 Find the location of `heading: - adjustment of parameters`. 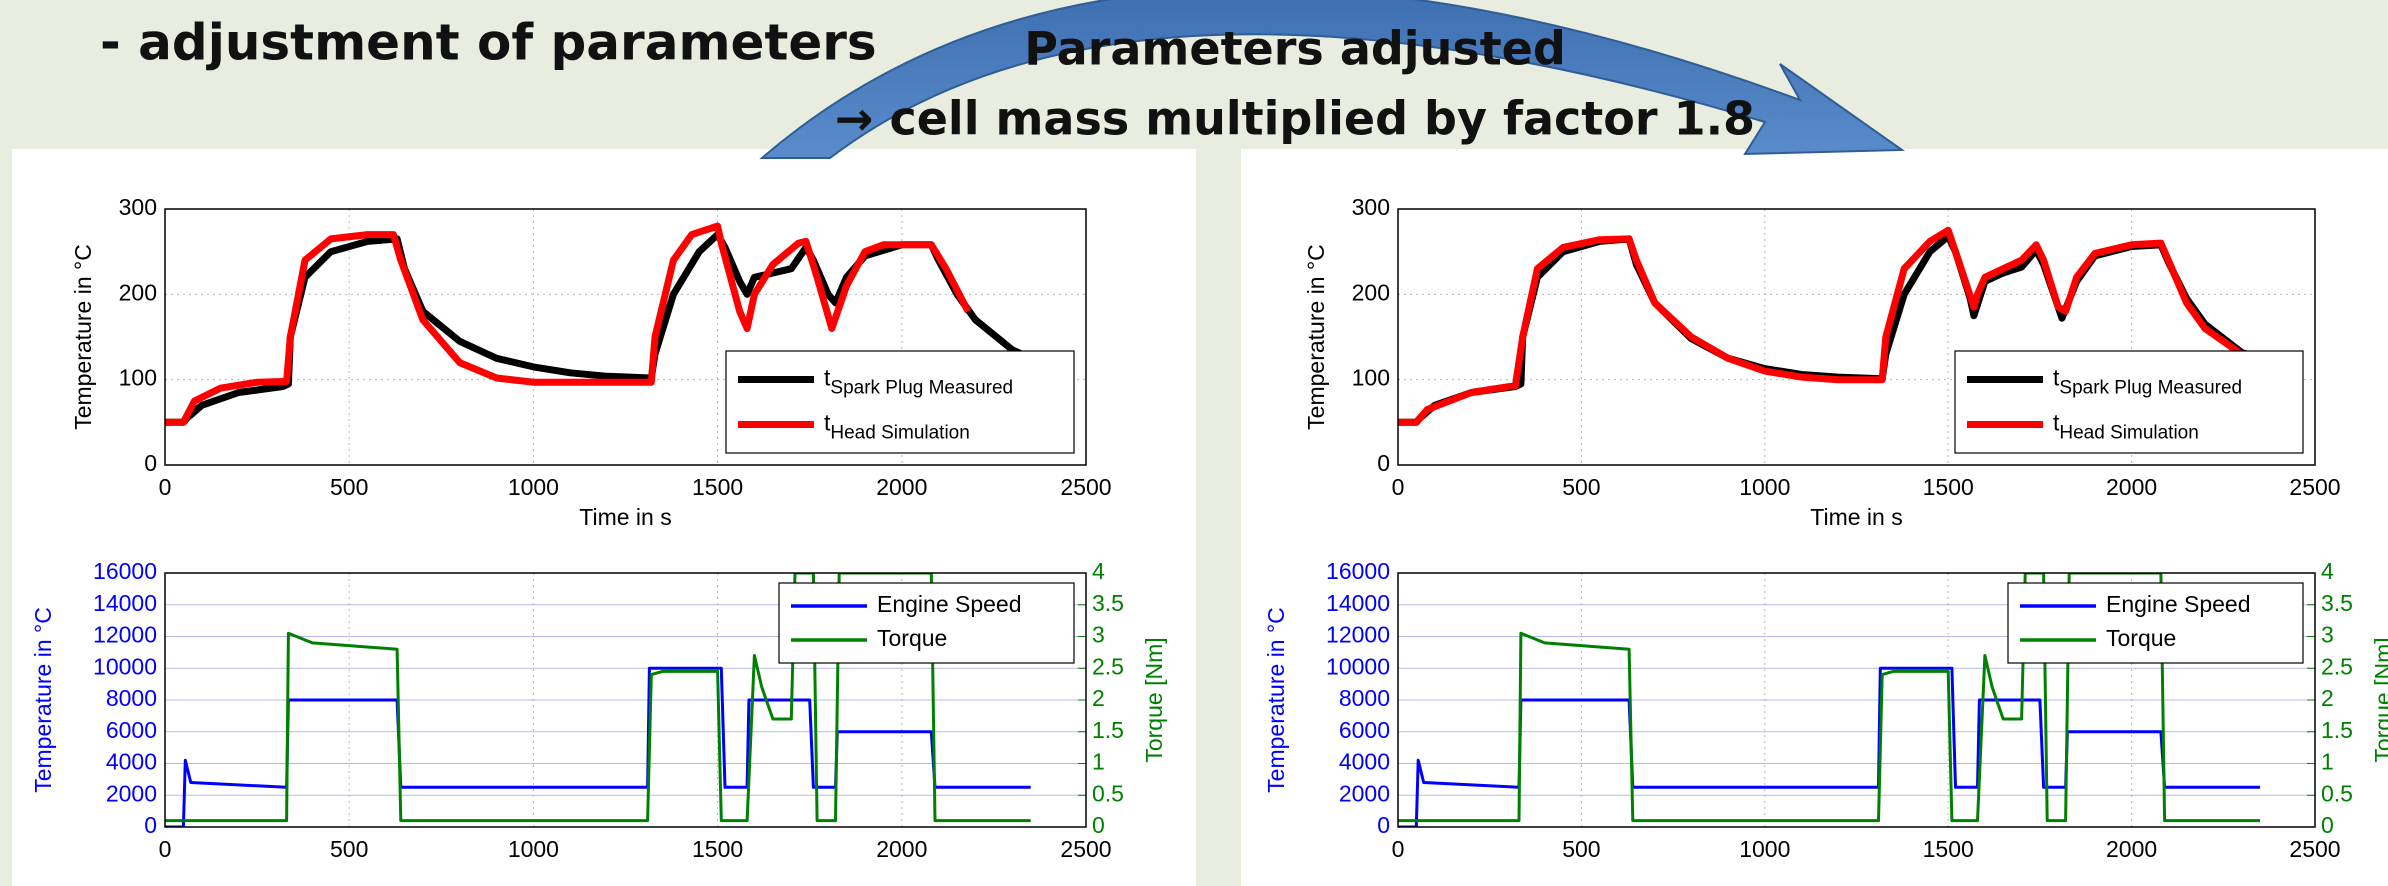

heading: - adjustment of parameters is located at coordinates (488, 43).